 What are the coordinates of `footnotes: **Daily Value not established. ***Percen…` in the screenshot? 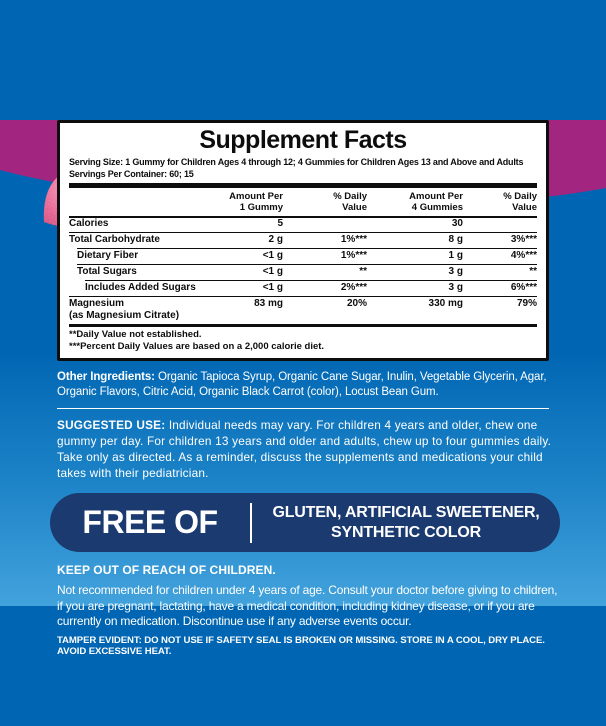 It's located at (303, 340).